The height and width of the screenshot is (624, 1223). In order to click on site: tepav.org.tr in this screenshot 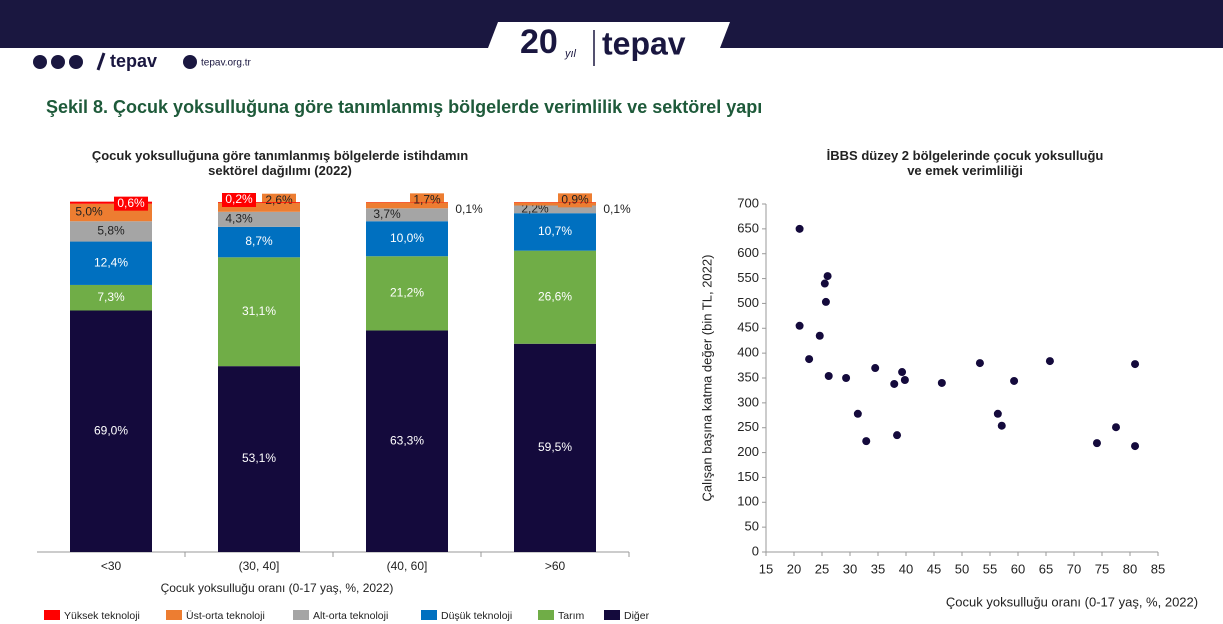, I will do `click(226, 63)`.